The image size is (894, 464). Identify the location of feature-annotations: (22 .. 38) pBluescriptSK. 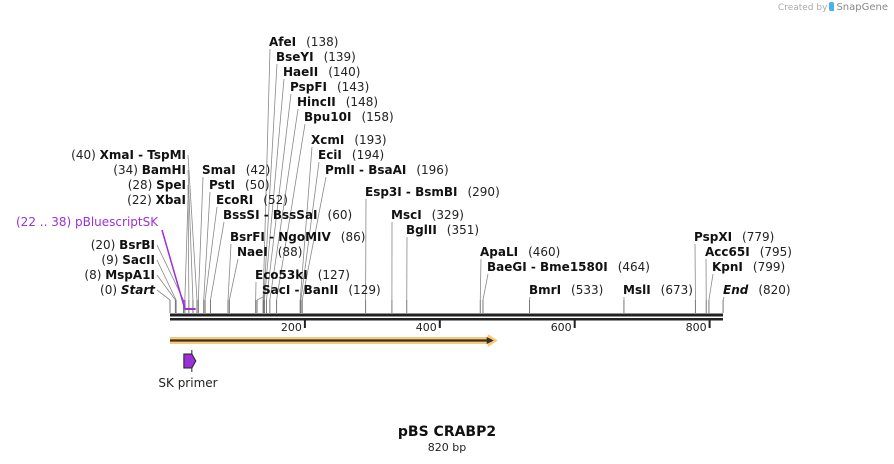
(106, 262).